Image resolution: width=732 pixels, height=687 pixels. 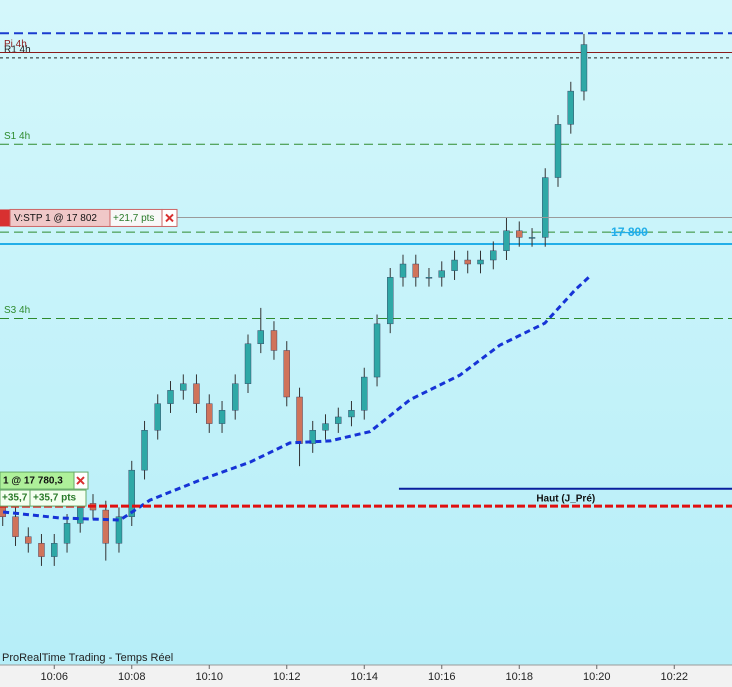 I want to click on x-tick-label: 10:14, so click(x=364, y=677).